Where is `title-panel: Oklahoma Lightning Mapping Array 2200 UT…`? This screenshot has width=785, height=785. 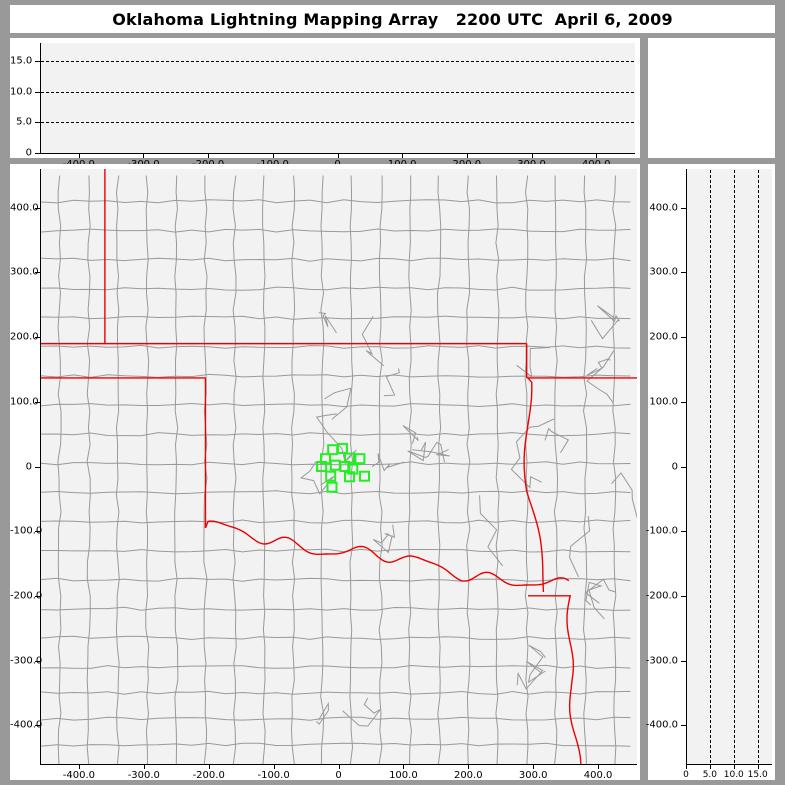 title-panel: Oklahoma Lightning Mapping Array 2200 UT… is located at coordinates (392, 19).